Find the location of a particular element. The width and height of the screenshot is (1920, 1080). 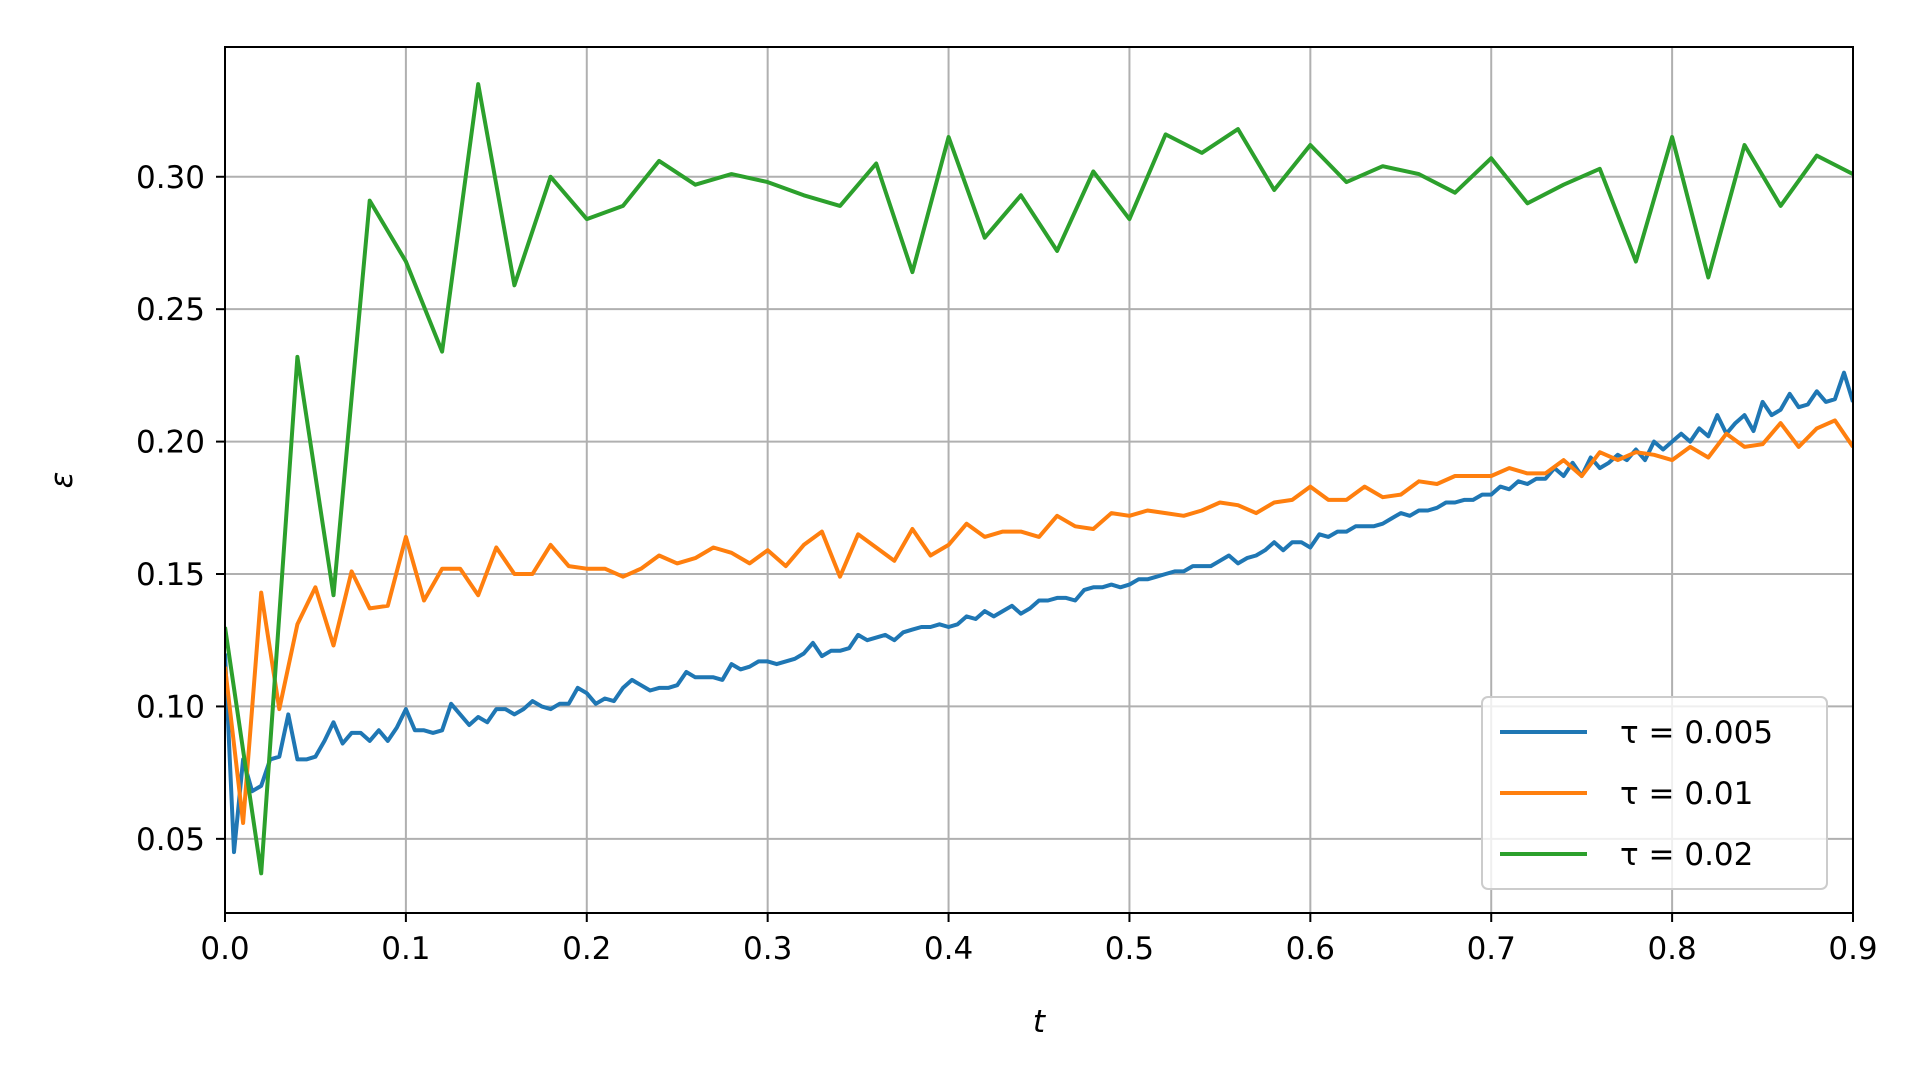

legend-label-0: τ = 0.005 is located at coordinates (1696, 733).